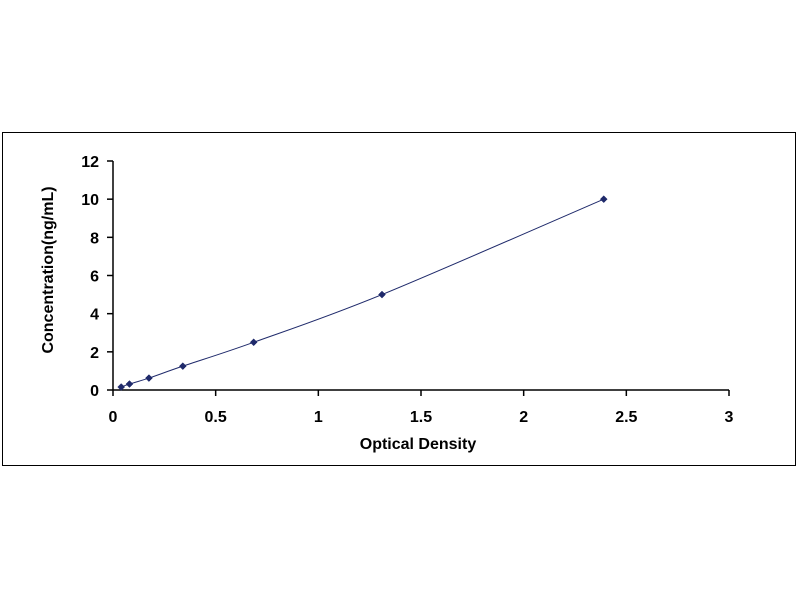 This screenshot has height=600, width=800. I want to click on y-tick-label: 4, so click(94, 315).